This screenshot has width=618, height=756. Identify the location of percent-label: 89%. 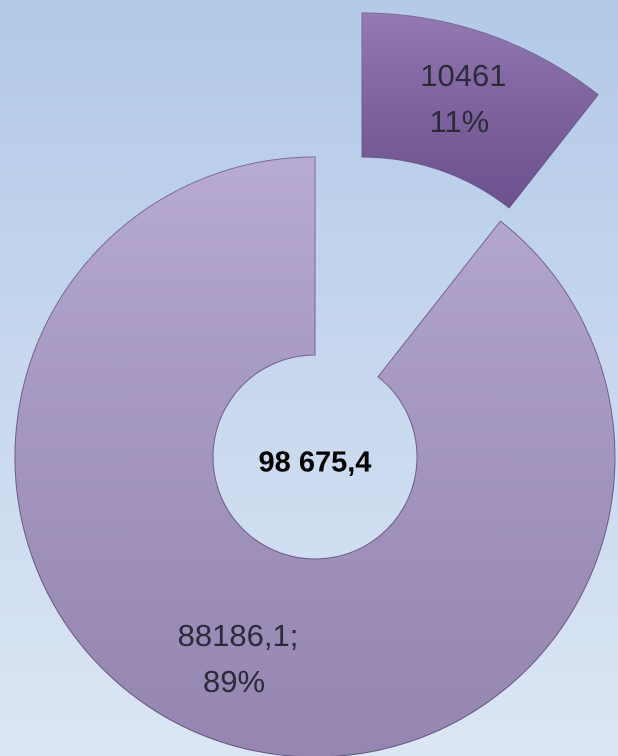
(234, 681).